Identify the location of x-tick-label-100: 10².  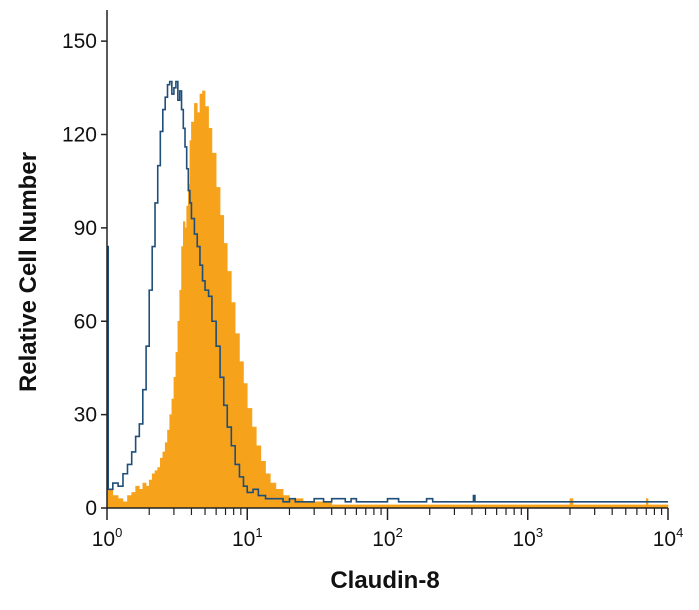
(387, 538).